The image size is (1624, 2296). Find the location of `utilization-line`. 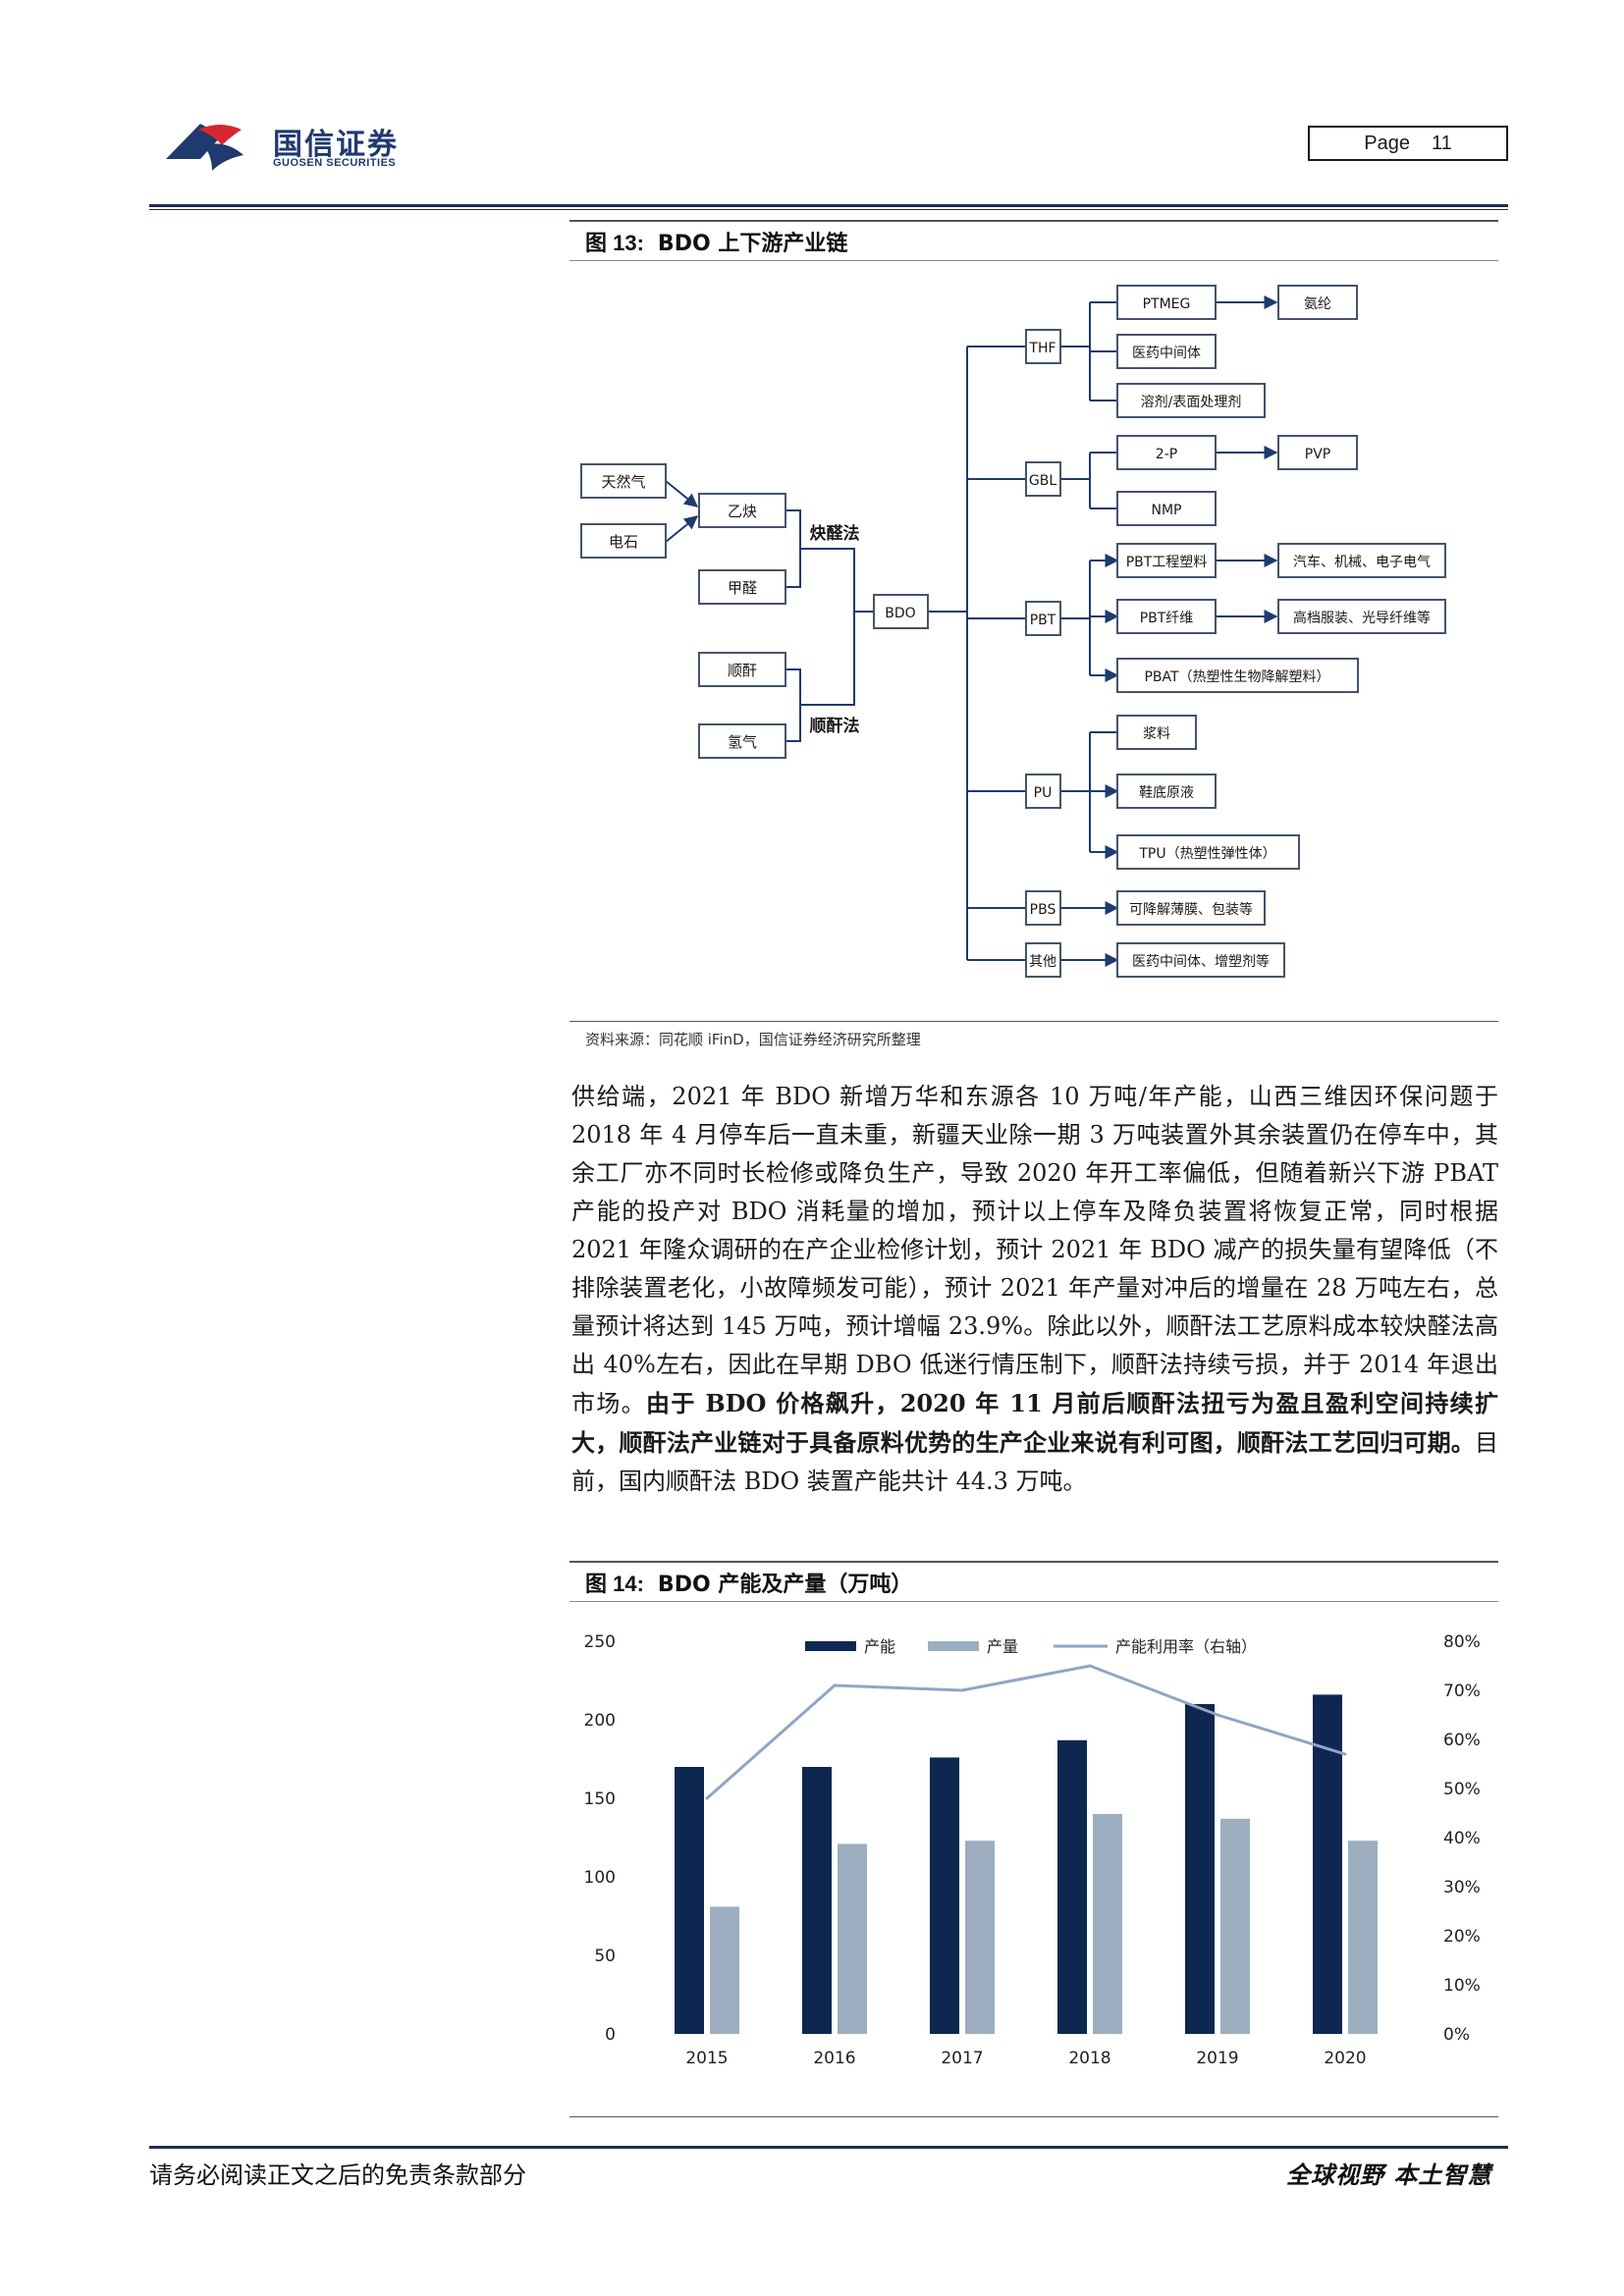

utilization-line is located at coordinates (1026, 1732).